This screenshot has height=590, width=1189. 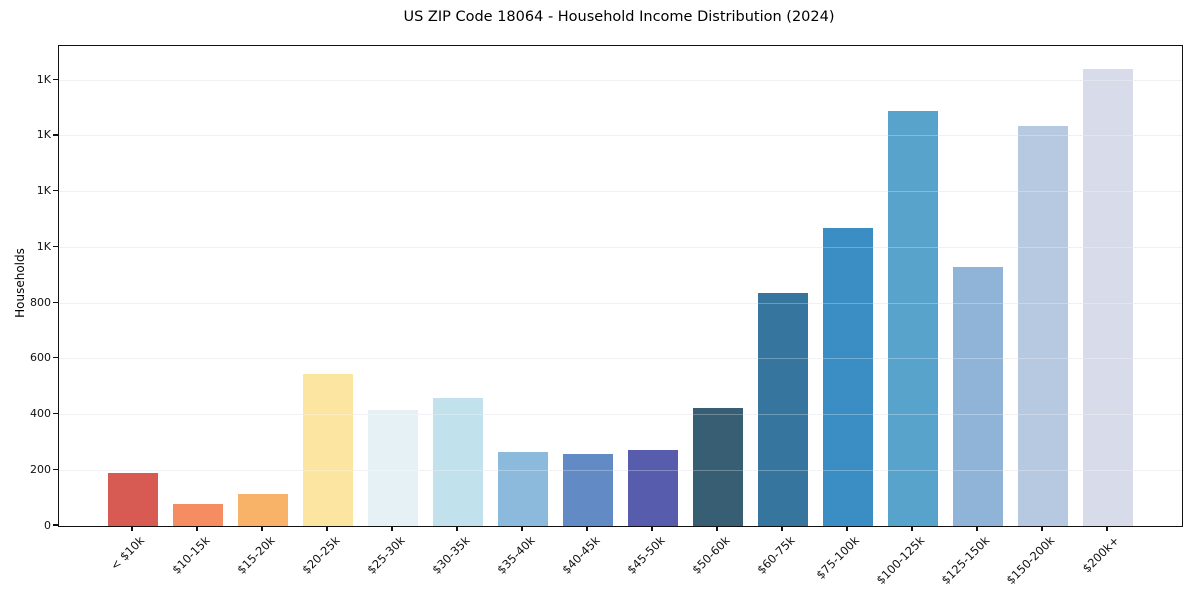 I want to click on y-tick-label: 400, so click(x=40, y=414).